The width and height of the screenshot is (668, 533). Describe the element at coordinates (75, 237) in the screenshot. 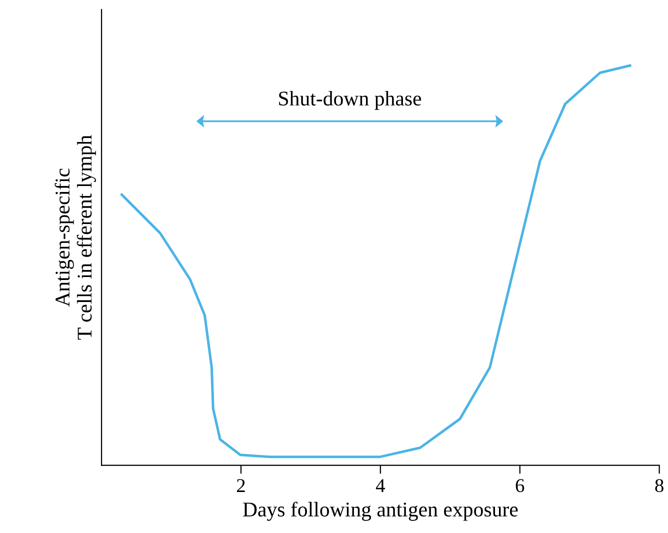

I see `y-axis-title: Antigen-specific T cells in efferent lymph` at that location.